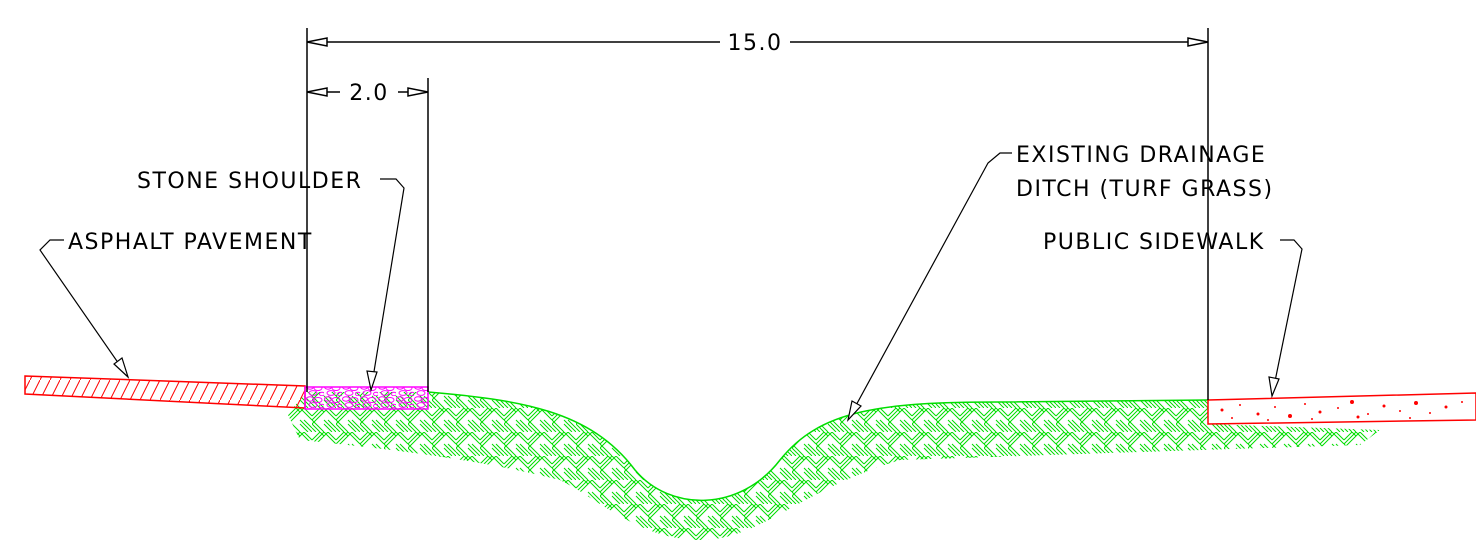 This screenshot has height=545, width=1476. What do you see at coordinates (366, 398) in the screenshot?
I see `stone-shoulder` at bounding box center [366, 398].